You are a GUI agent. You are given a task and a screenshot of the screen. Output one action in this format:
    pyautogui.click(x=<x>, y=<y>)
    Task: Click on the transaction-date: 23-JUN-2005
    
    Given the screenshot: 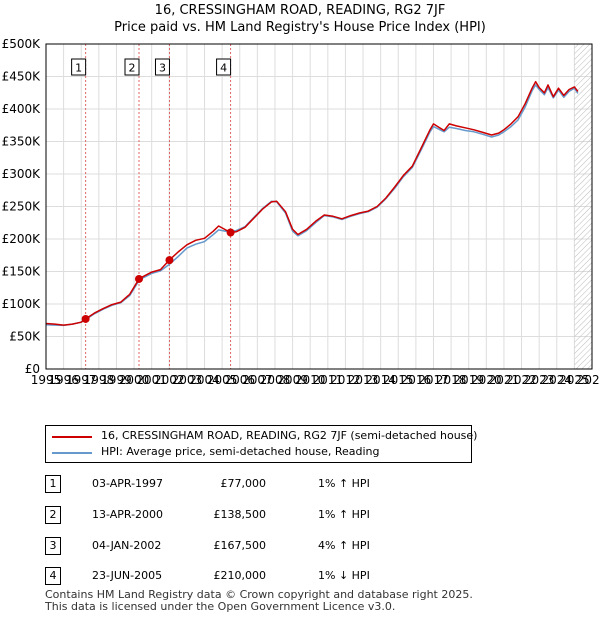 What is the action you would take?
    pyautogui.click(x=127, y=575)
    